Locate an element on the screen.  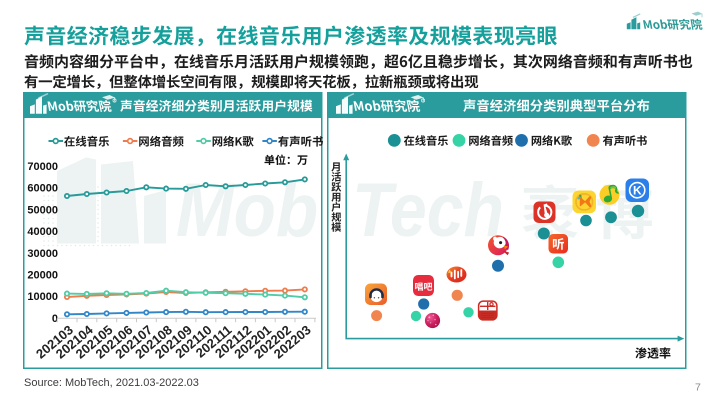
svg-text: Mob is located at coordinates (247, 210).